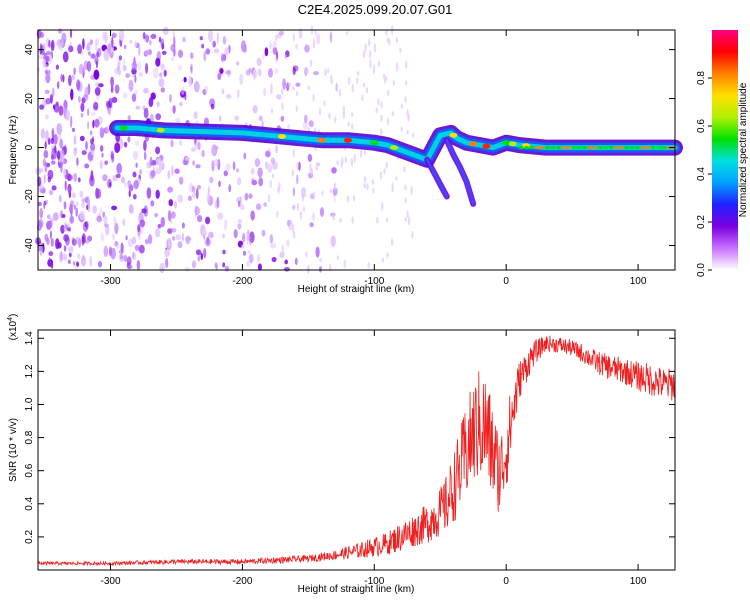 The height and width of the screenshot is (600, 750). I want to click on colorbar-label: Normalized spectral amplitude, so click(743, 149).